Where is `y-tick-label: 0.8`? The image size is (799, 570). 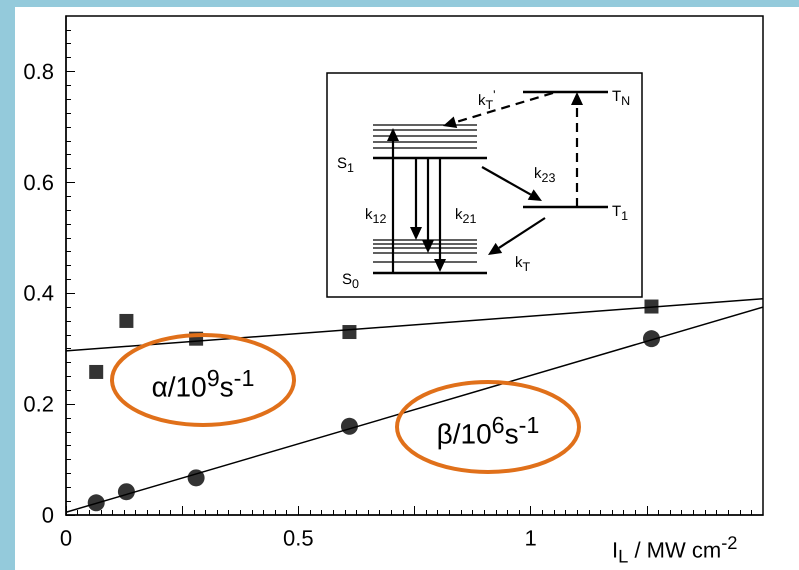
y-tick-label: 0.8 is located at coordinates (38, 71).